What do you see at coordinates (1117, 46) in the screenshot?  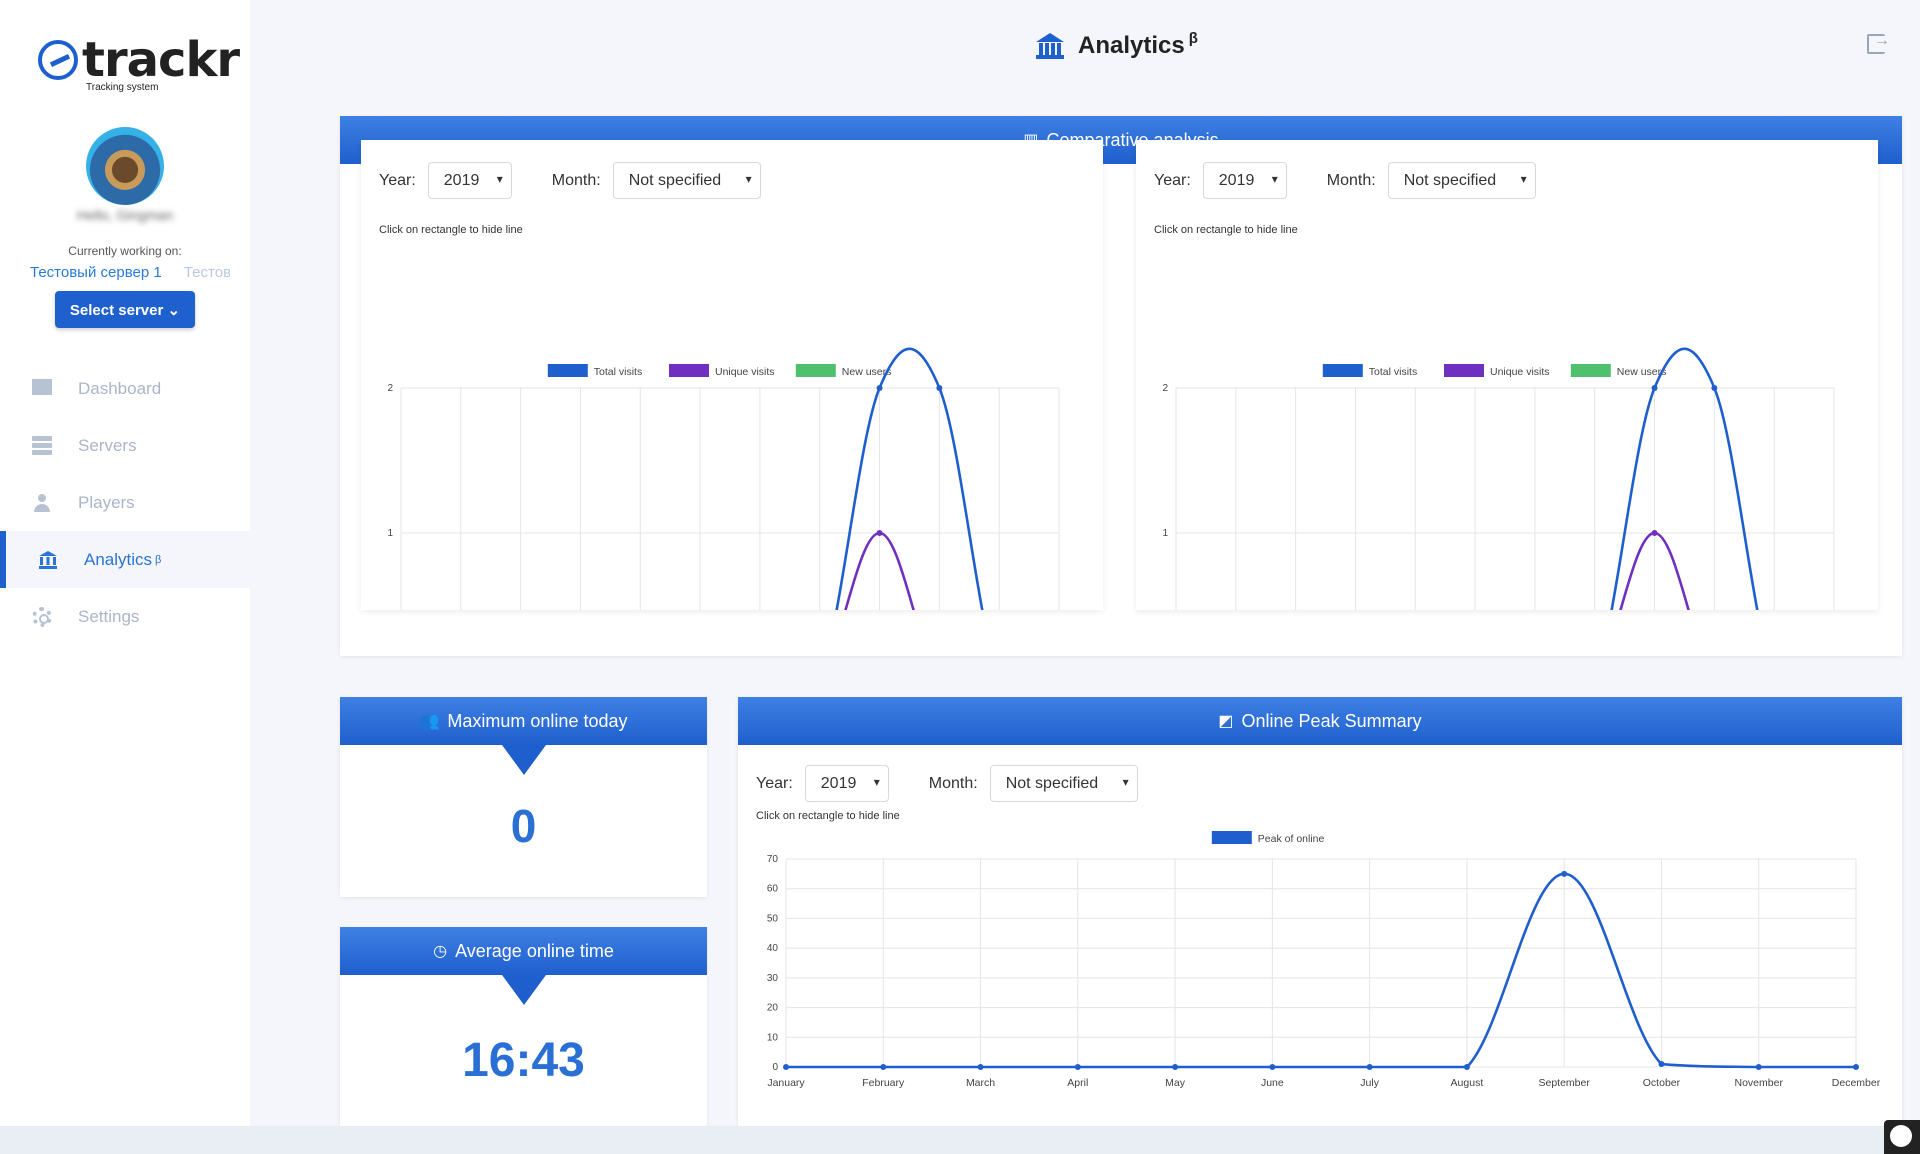 I see `page-title: Analytics β` at bounding box center [1117, 46].